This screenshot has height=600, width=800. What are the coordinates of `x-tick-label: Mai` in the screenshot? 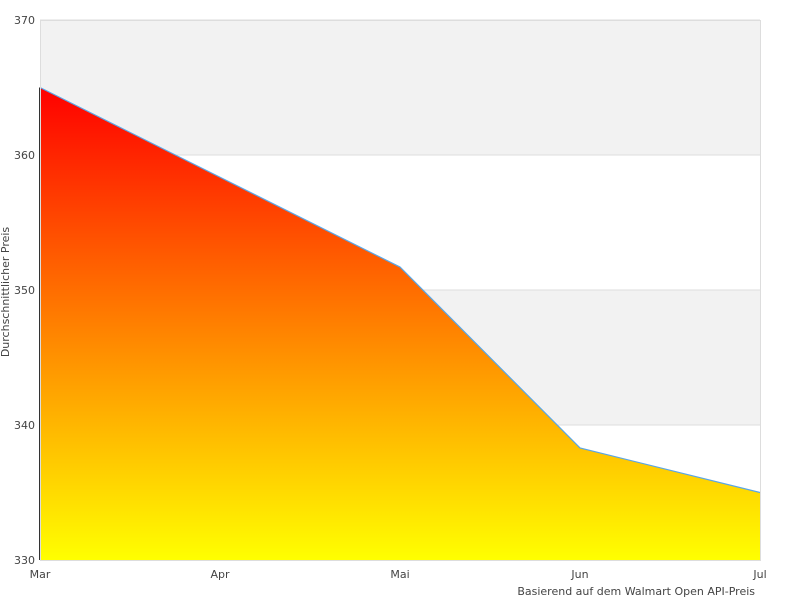 It's located at (399, 574).